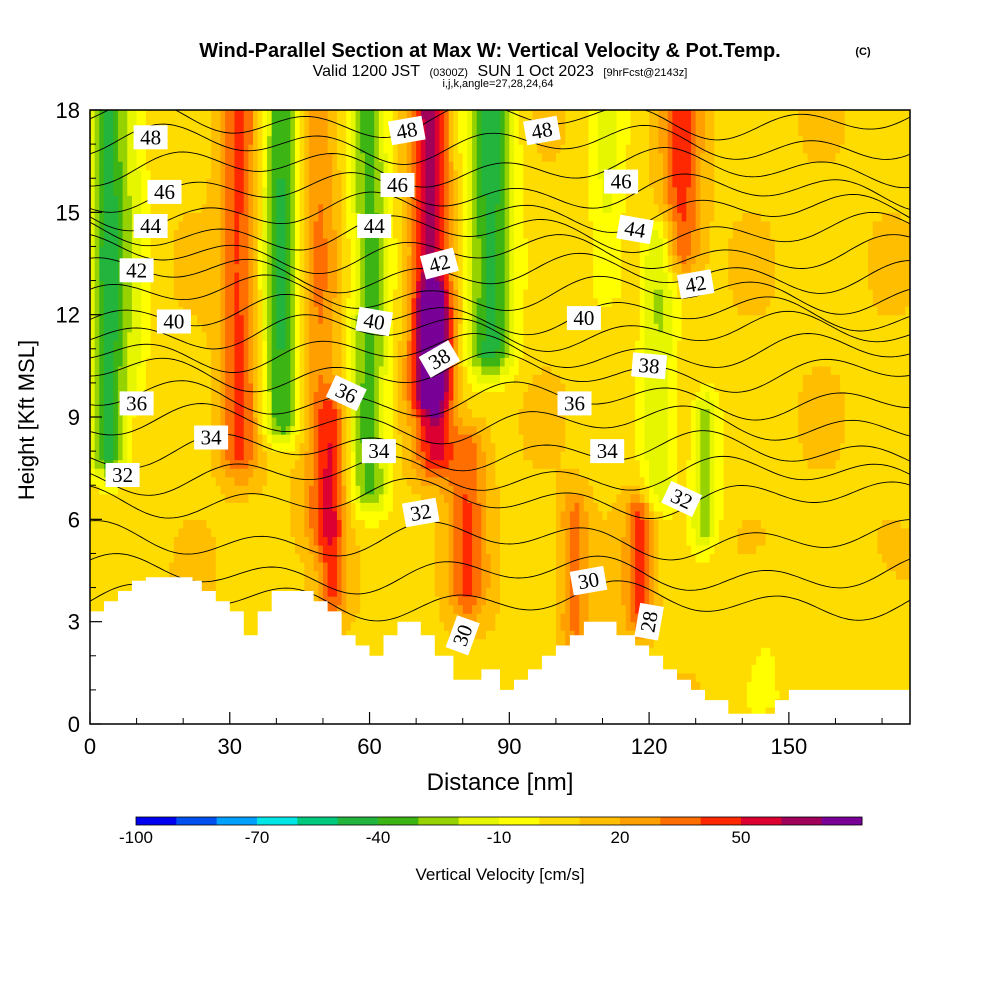 The width and height of the screenshot is (1000, 1000). I want to click on subtitle-forecast: [9hrFcst@2143z], so click(645, 73).